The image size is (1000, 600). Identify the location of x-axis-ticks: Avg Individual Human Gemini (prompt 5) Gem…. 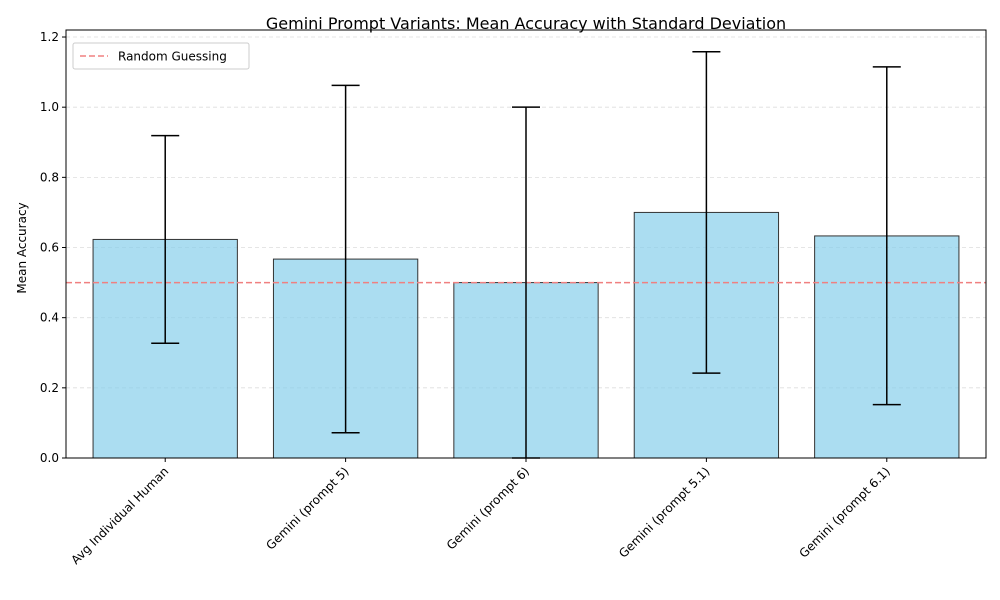
(480, 512).